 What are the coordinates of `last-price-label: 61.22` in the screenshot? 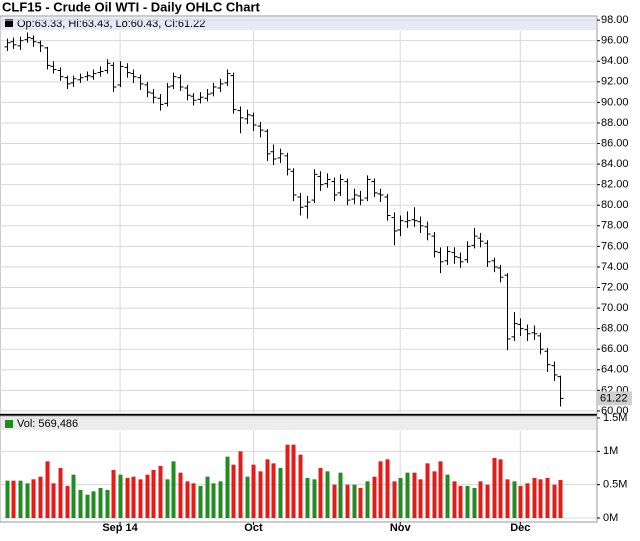 It's located at (614, 398).